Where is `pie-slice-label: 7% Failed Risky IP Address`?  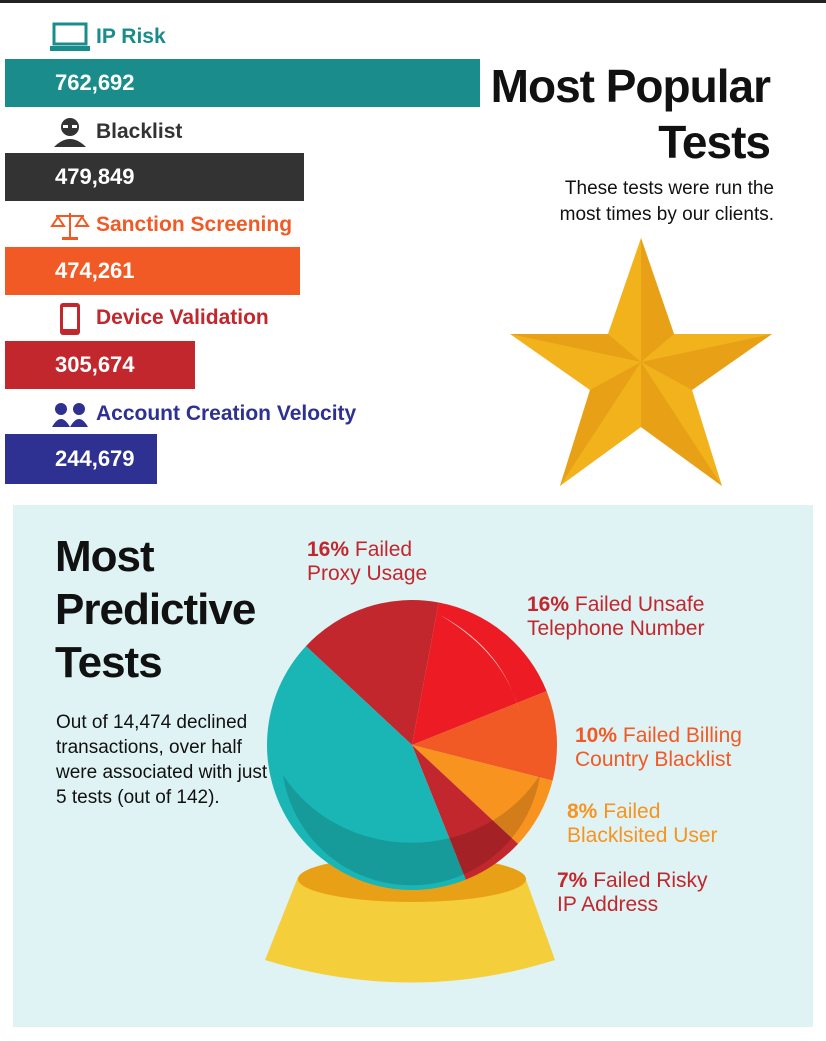 pie-slice-label: 7% Failed Risky IP Address is located at coordinates (632, 893).